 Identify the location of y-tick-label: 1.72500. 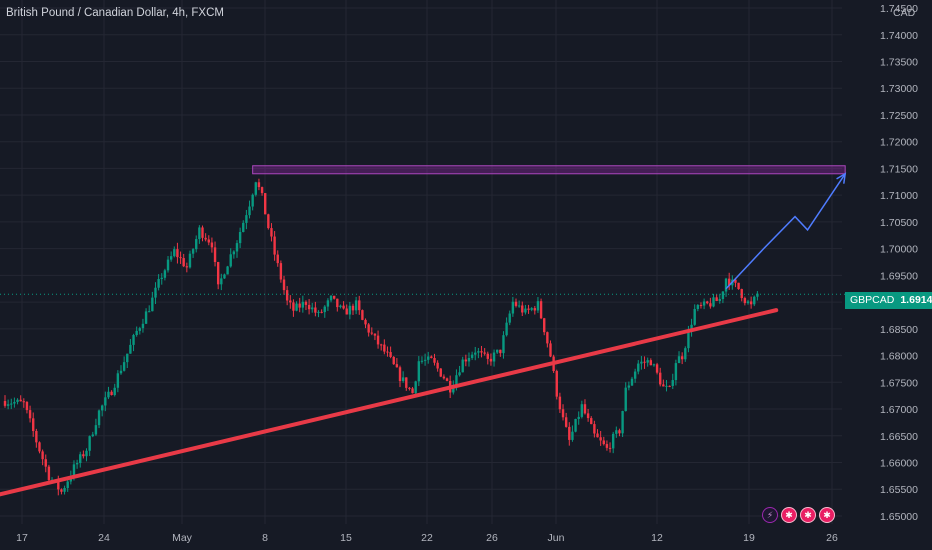
(899, 116).